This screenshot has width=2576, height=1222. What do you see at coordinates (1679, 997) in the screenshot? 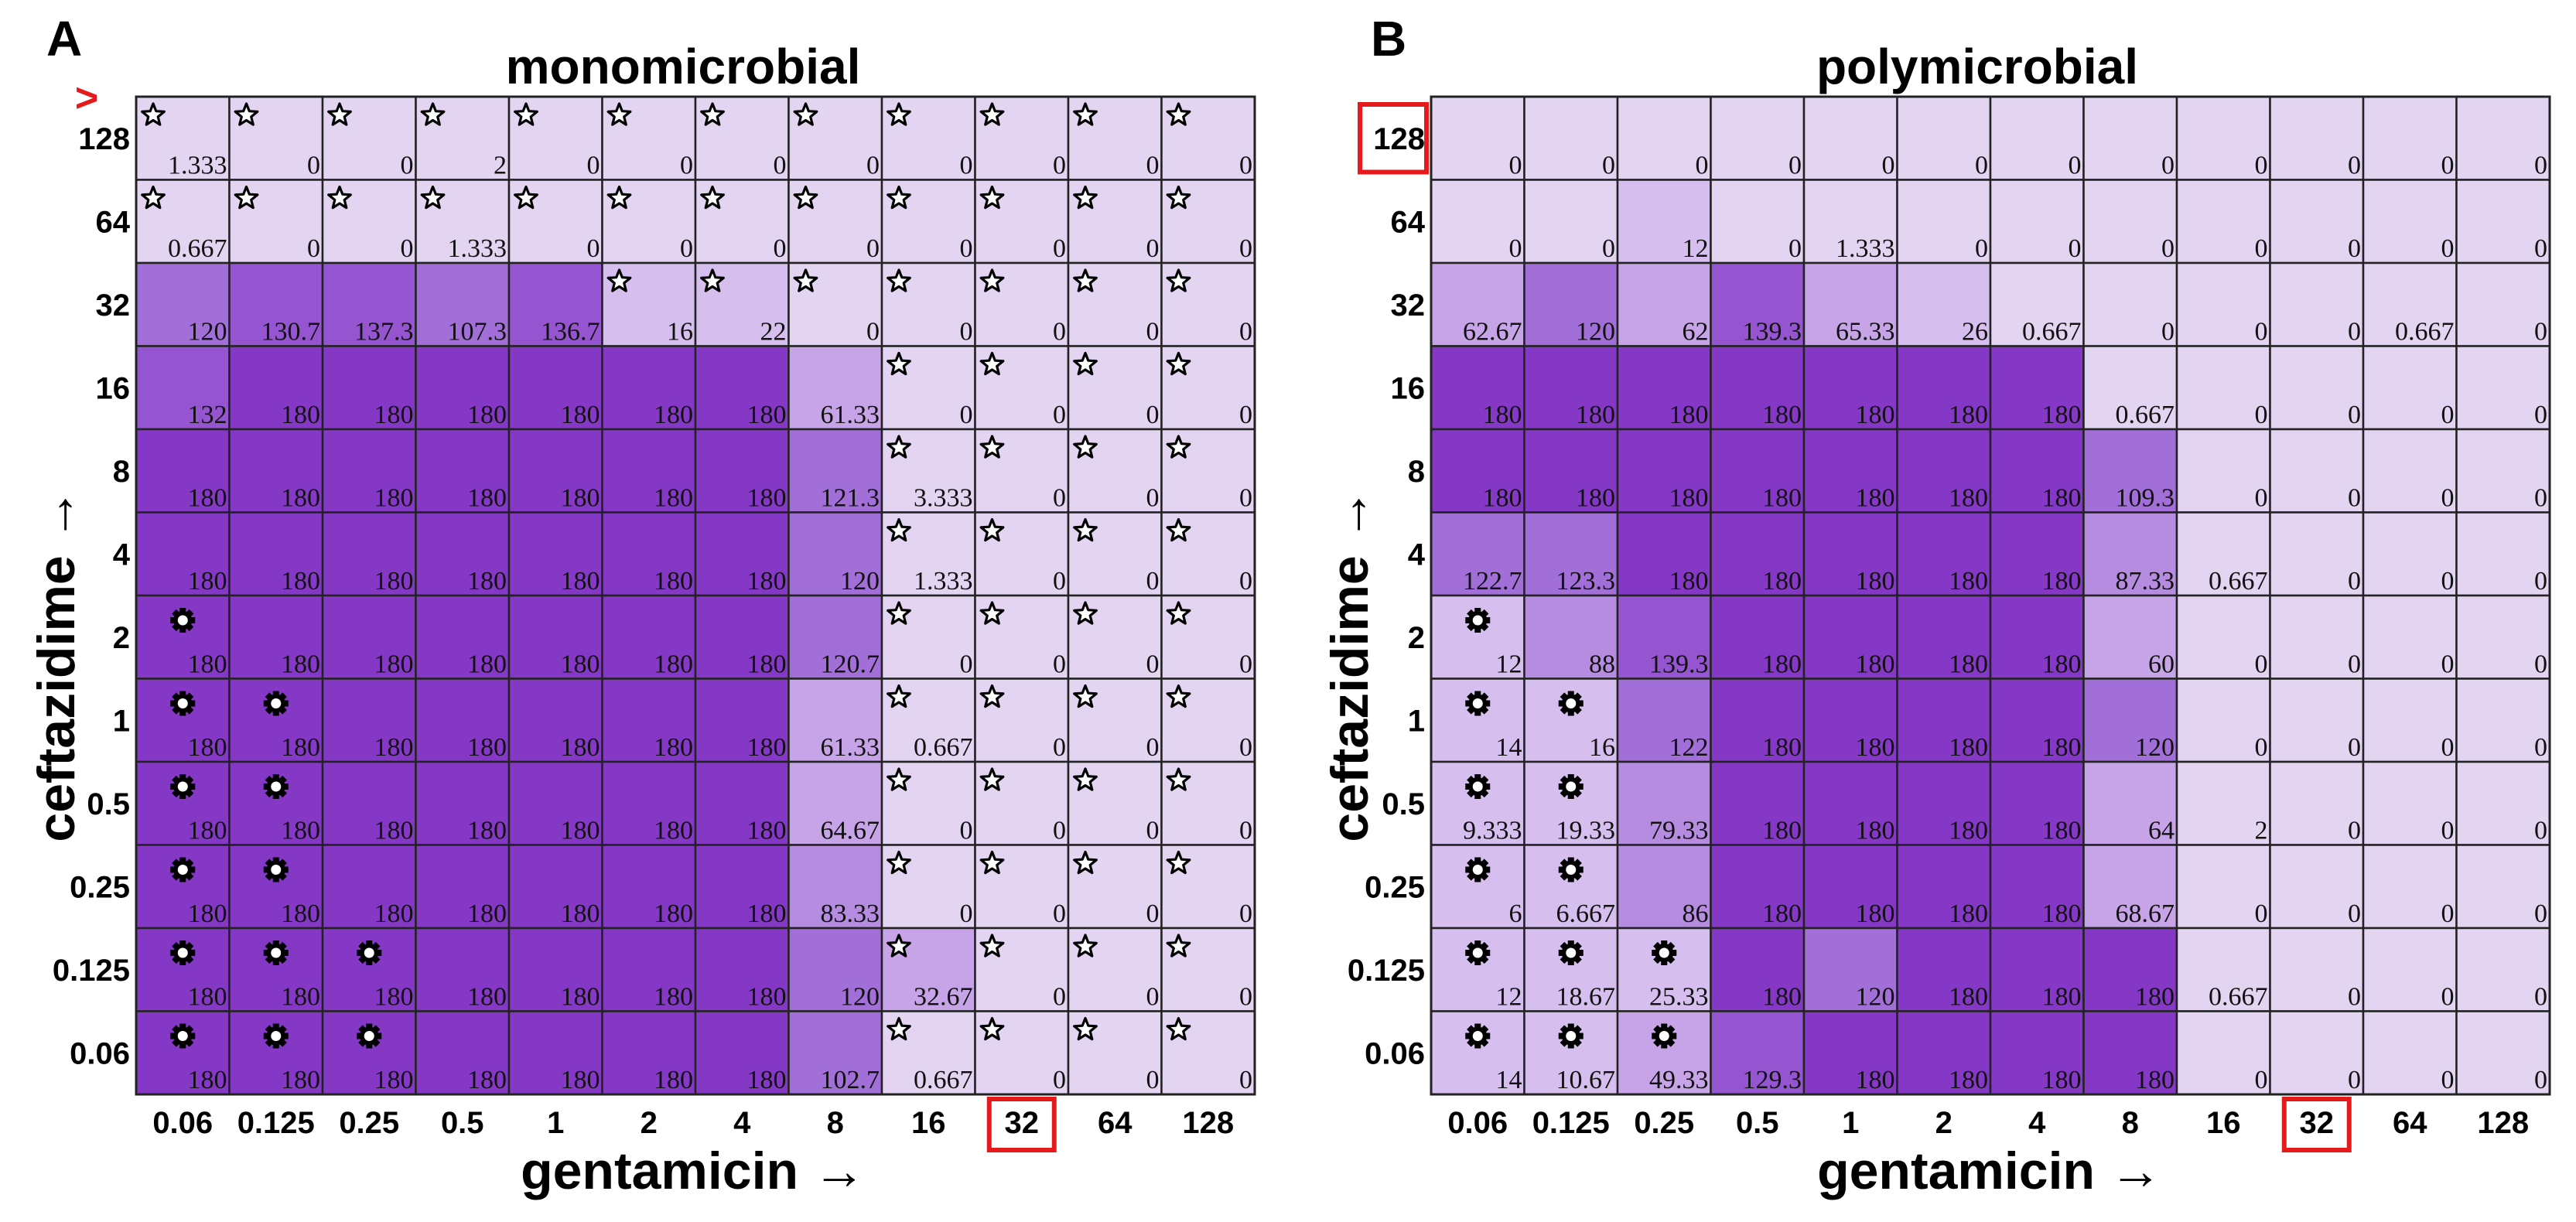
I see `cell-value-label: 25.33` at bounding box center [1679, 997].